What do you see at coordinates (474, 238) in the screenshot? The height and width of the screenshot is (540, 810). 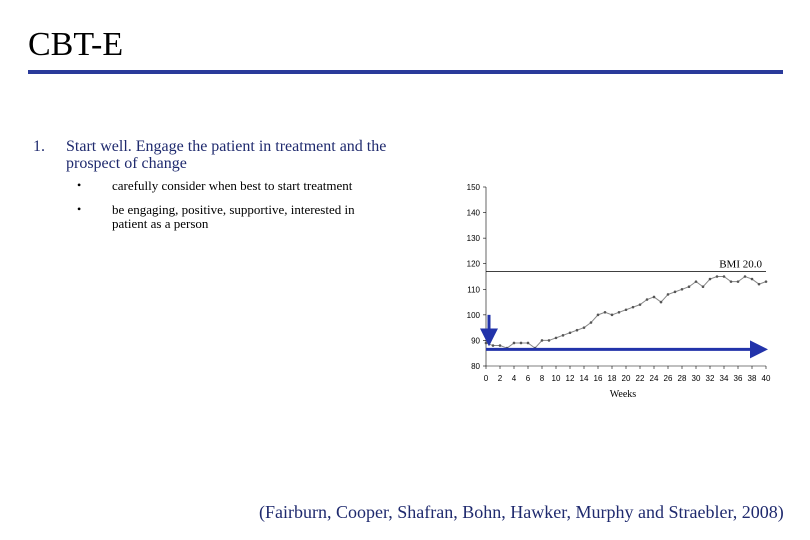 I see `y-tick-label: 130` at bounding box center [474, 238].